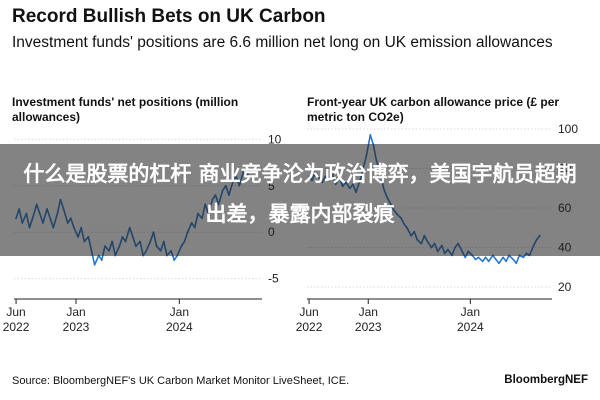 The height and width of the screenshot is (400, 600). What do you see at coordinates (179, 312) in the screenshot?
I see `x-tick-label-0-2-0: Jan` at bounding box center [179, 312].